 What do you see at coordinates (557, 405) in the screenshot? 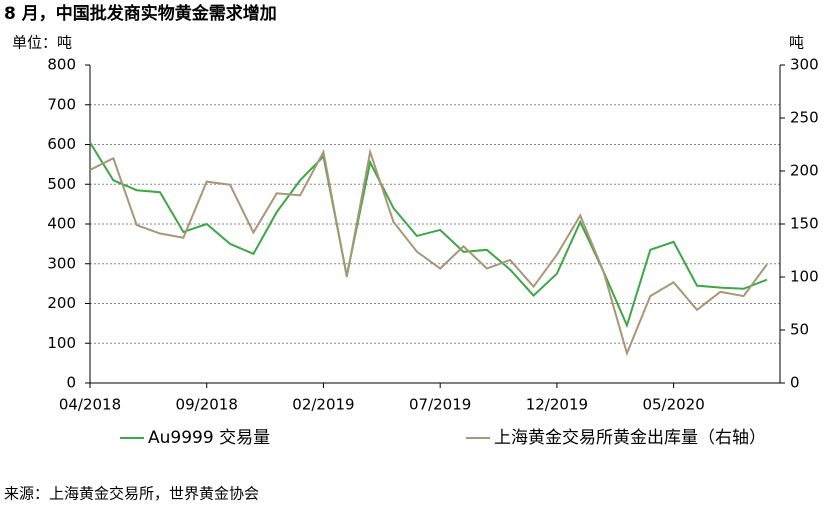
I see `x-tick-label: 12/2019` at bounding box center [557, 405].